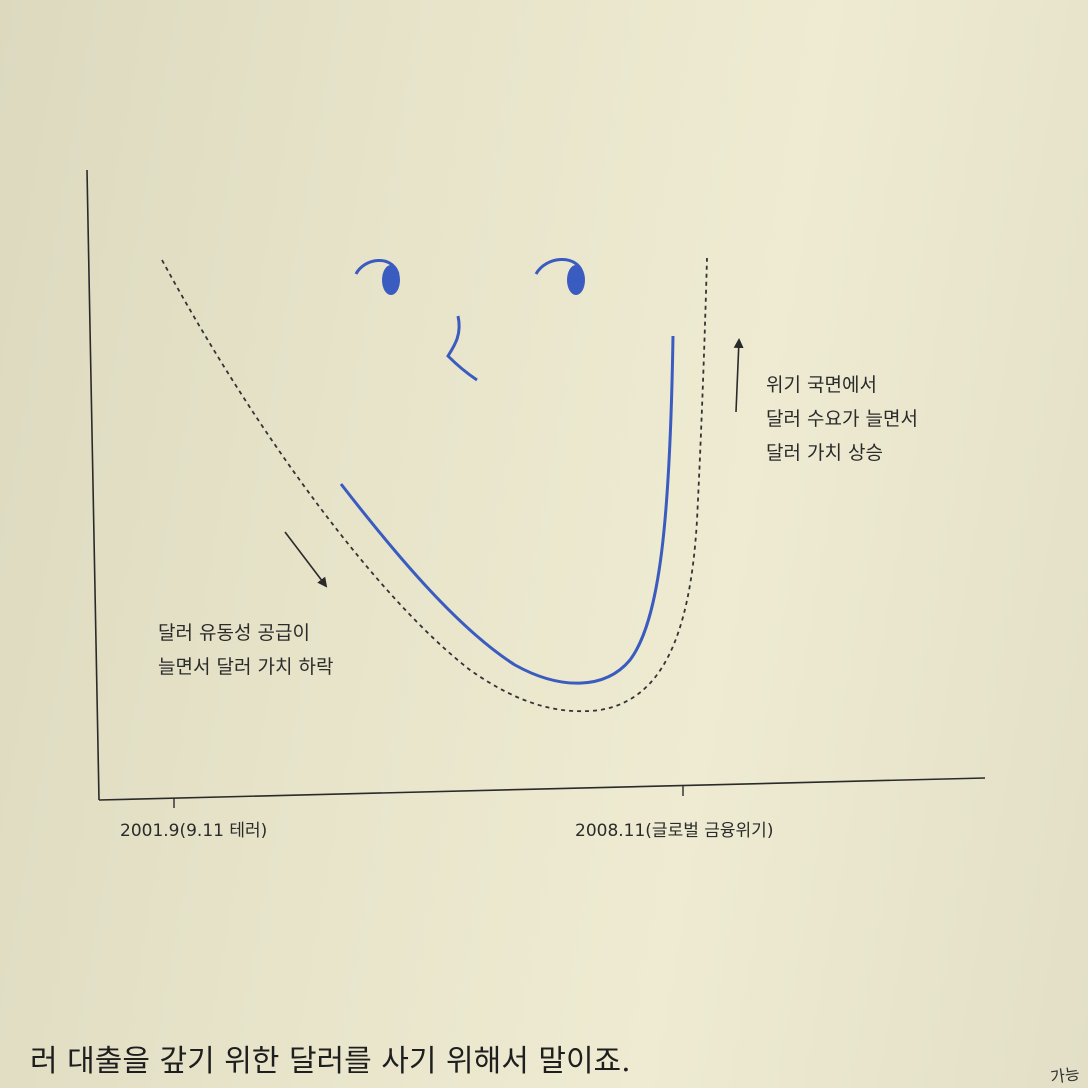 This screenshot has width=1088, height=1088. I want to click on x-tick-label-2008: 2008.11(글로벌 금융위기), so click(674, 831).